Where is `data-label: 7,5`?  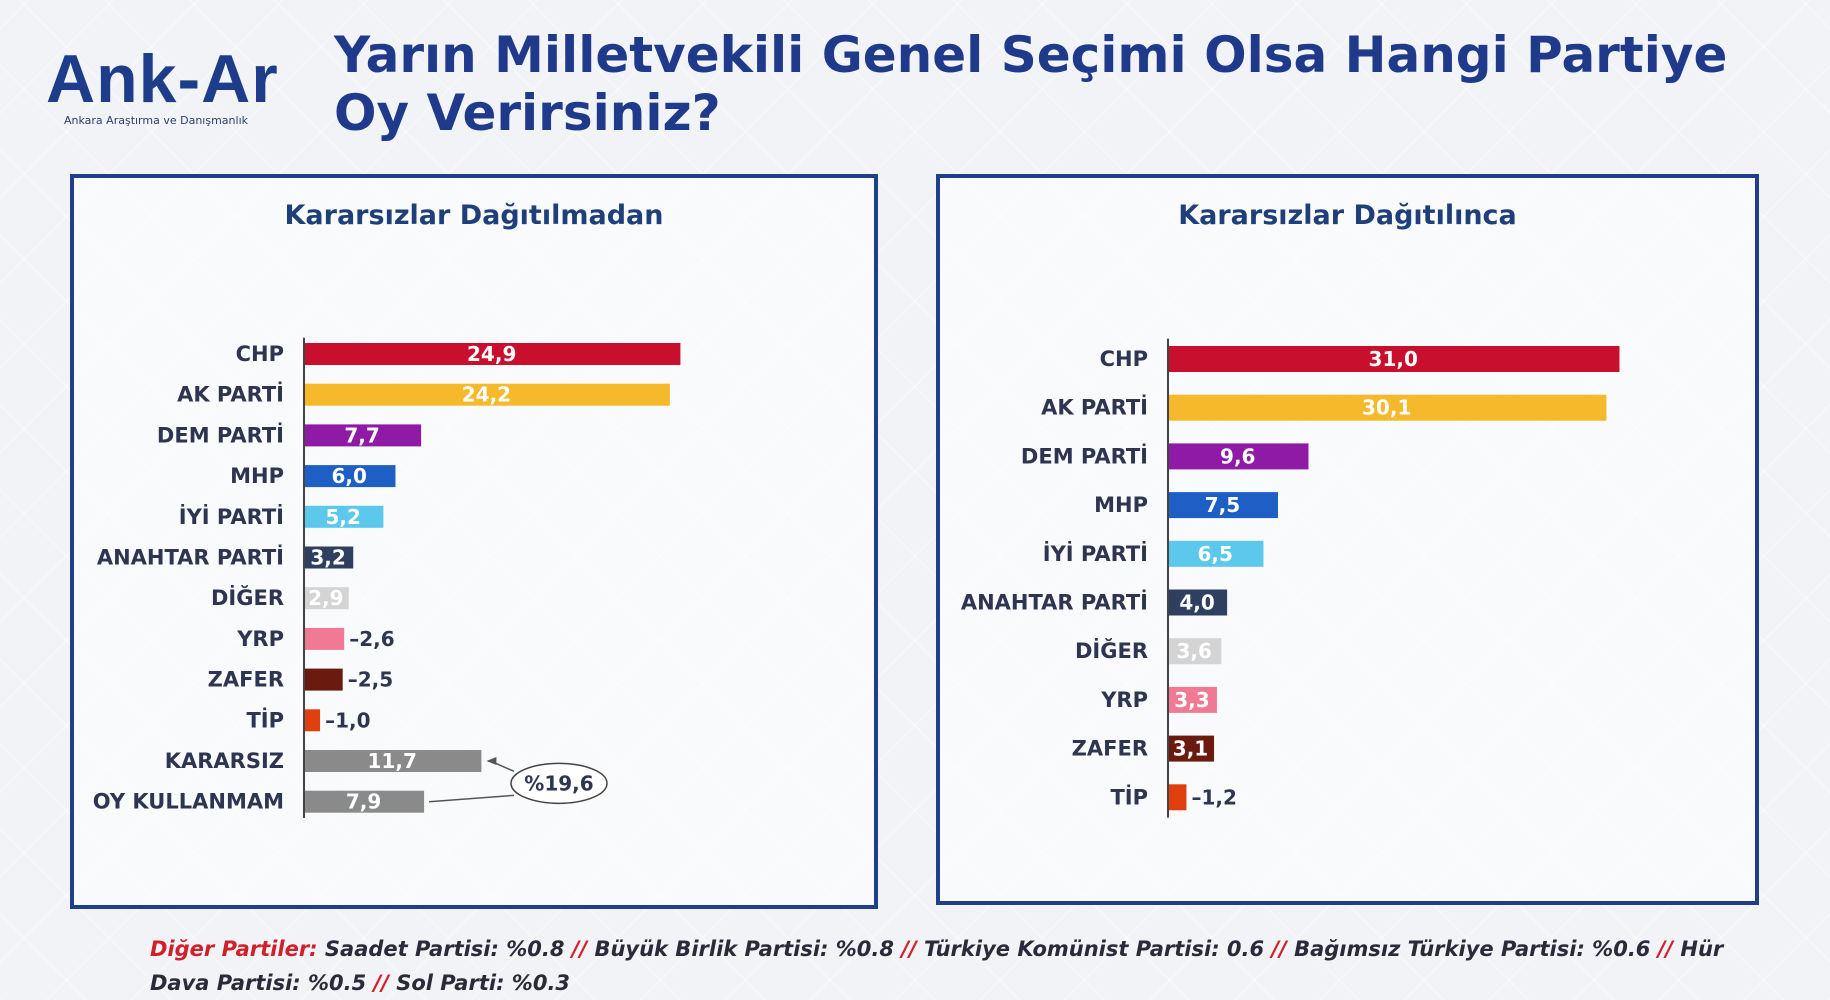 data-label: 7,5 is located at coordinates (1222, 505).